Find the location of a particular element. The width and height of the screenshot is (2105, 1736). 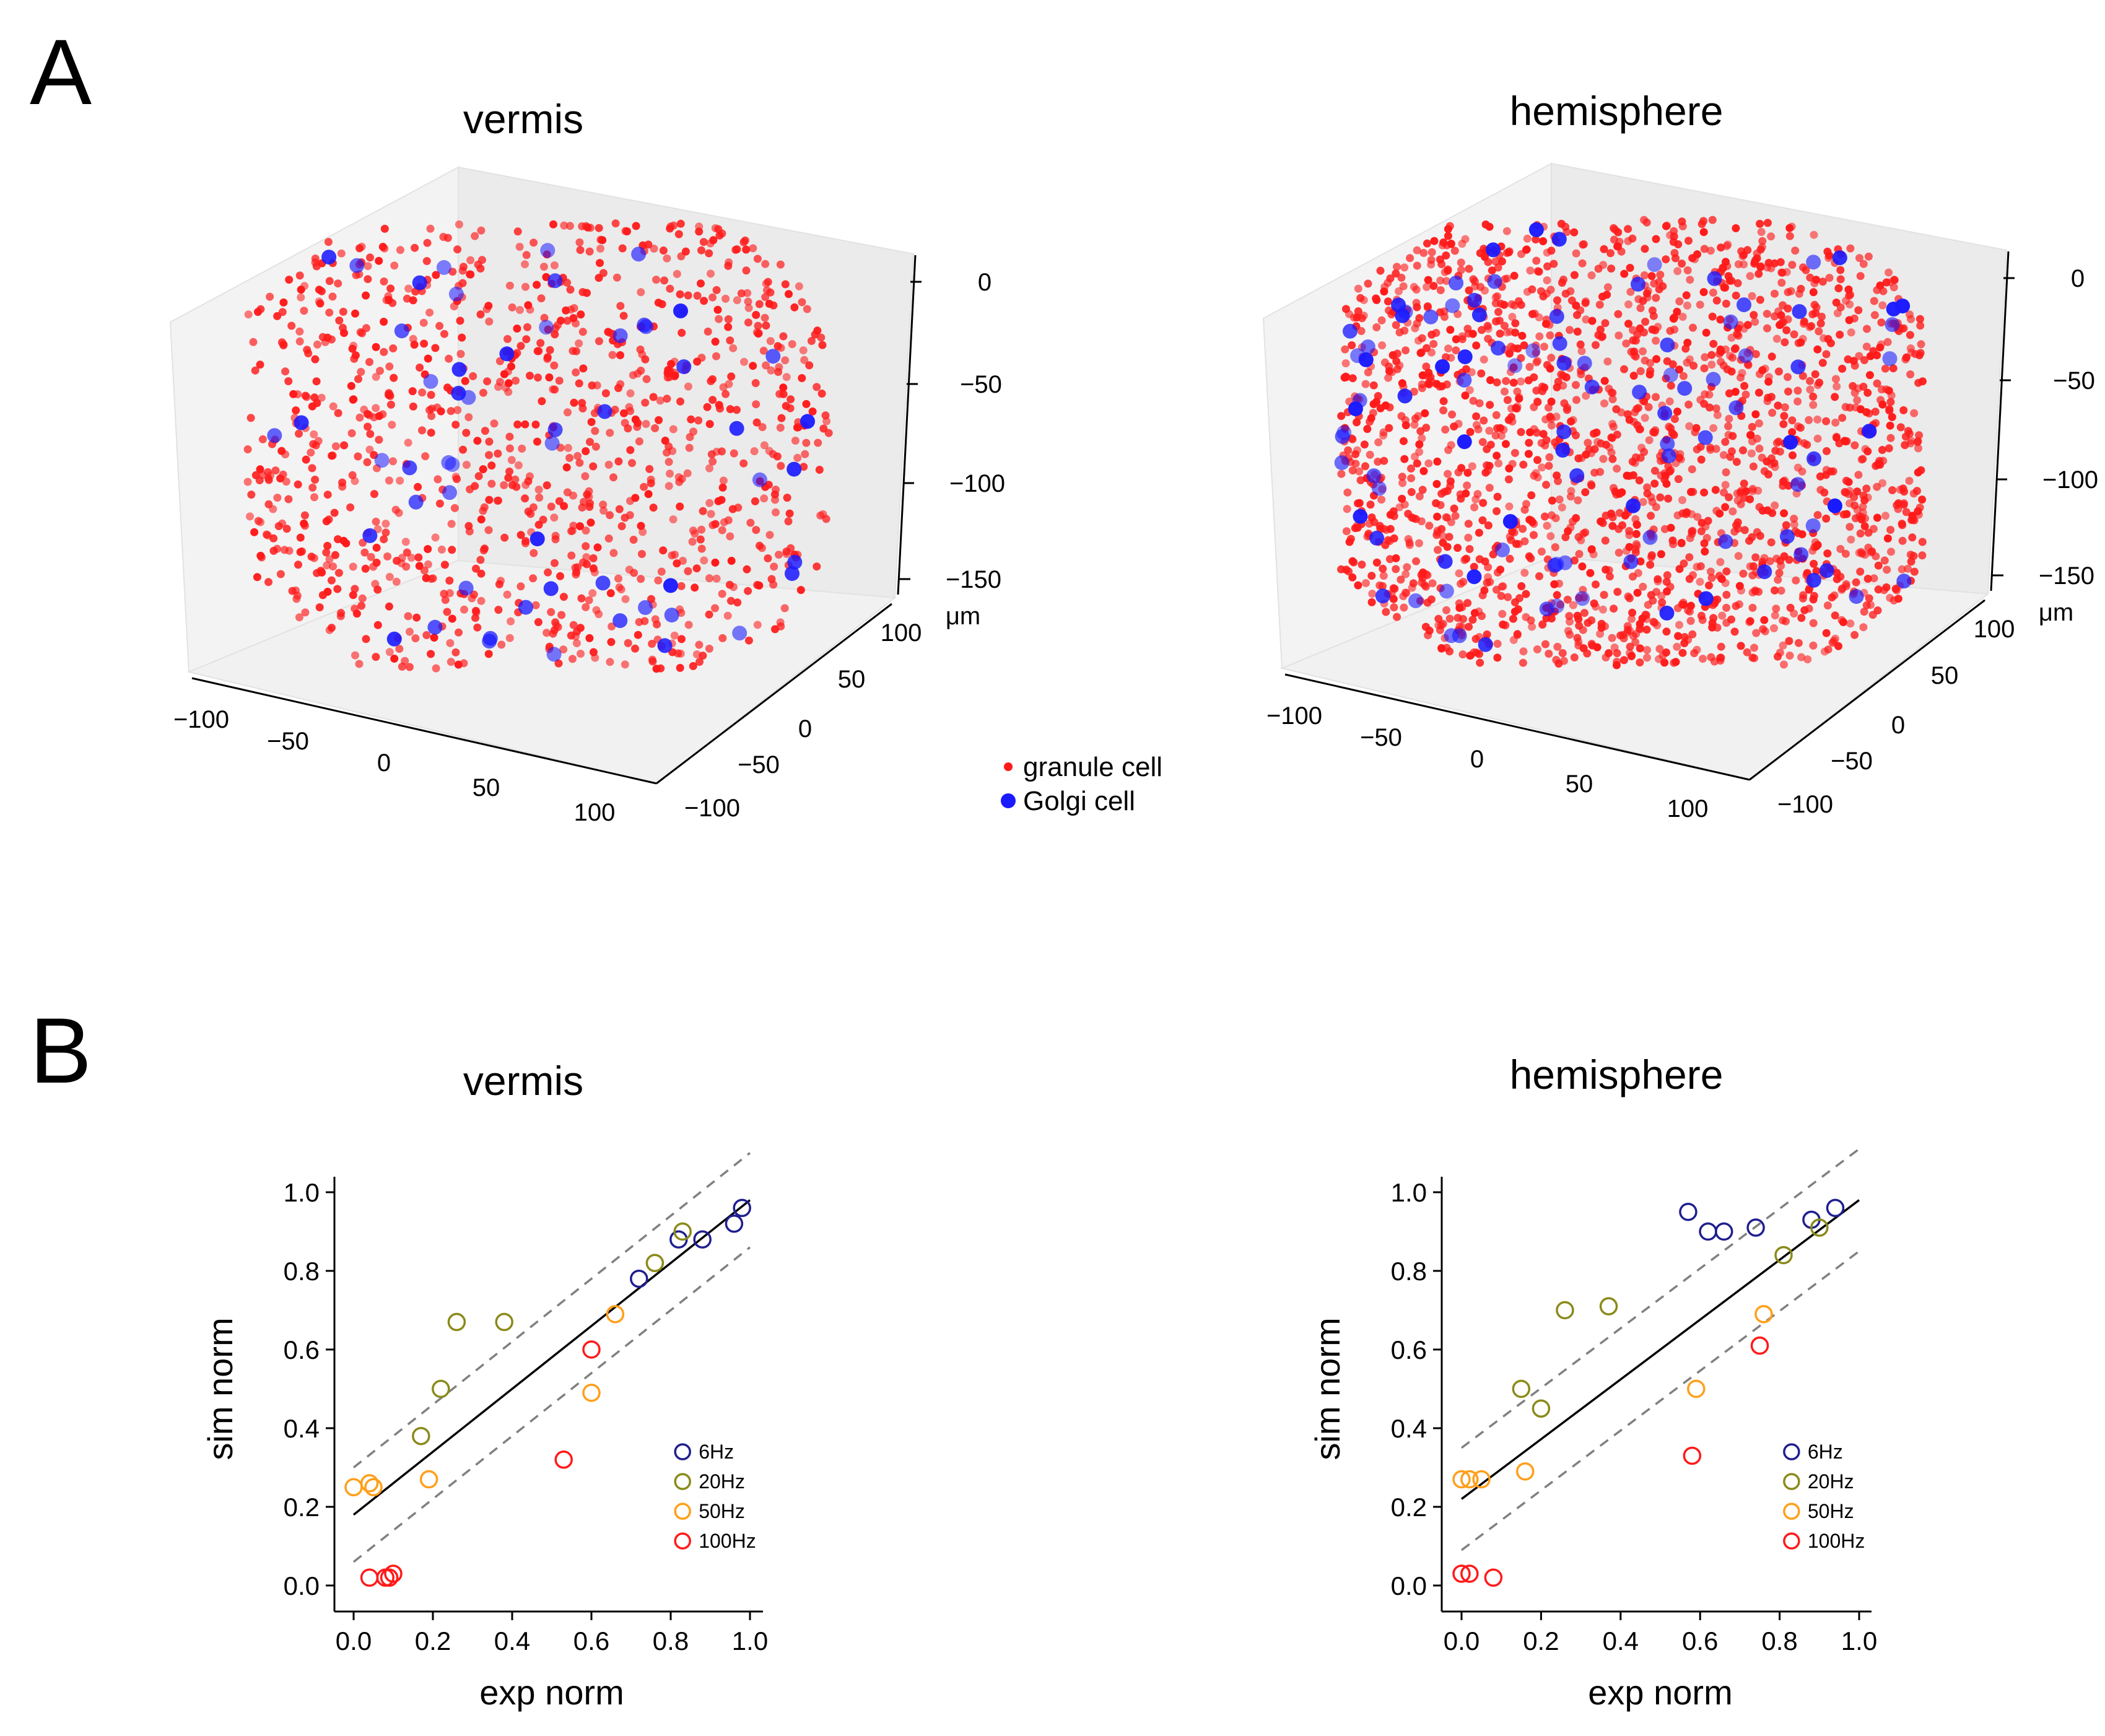

data-point-50Hz is located at coordinates (1525, 1471).